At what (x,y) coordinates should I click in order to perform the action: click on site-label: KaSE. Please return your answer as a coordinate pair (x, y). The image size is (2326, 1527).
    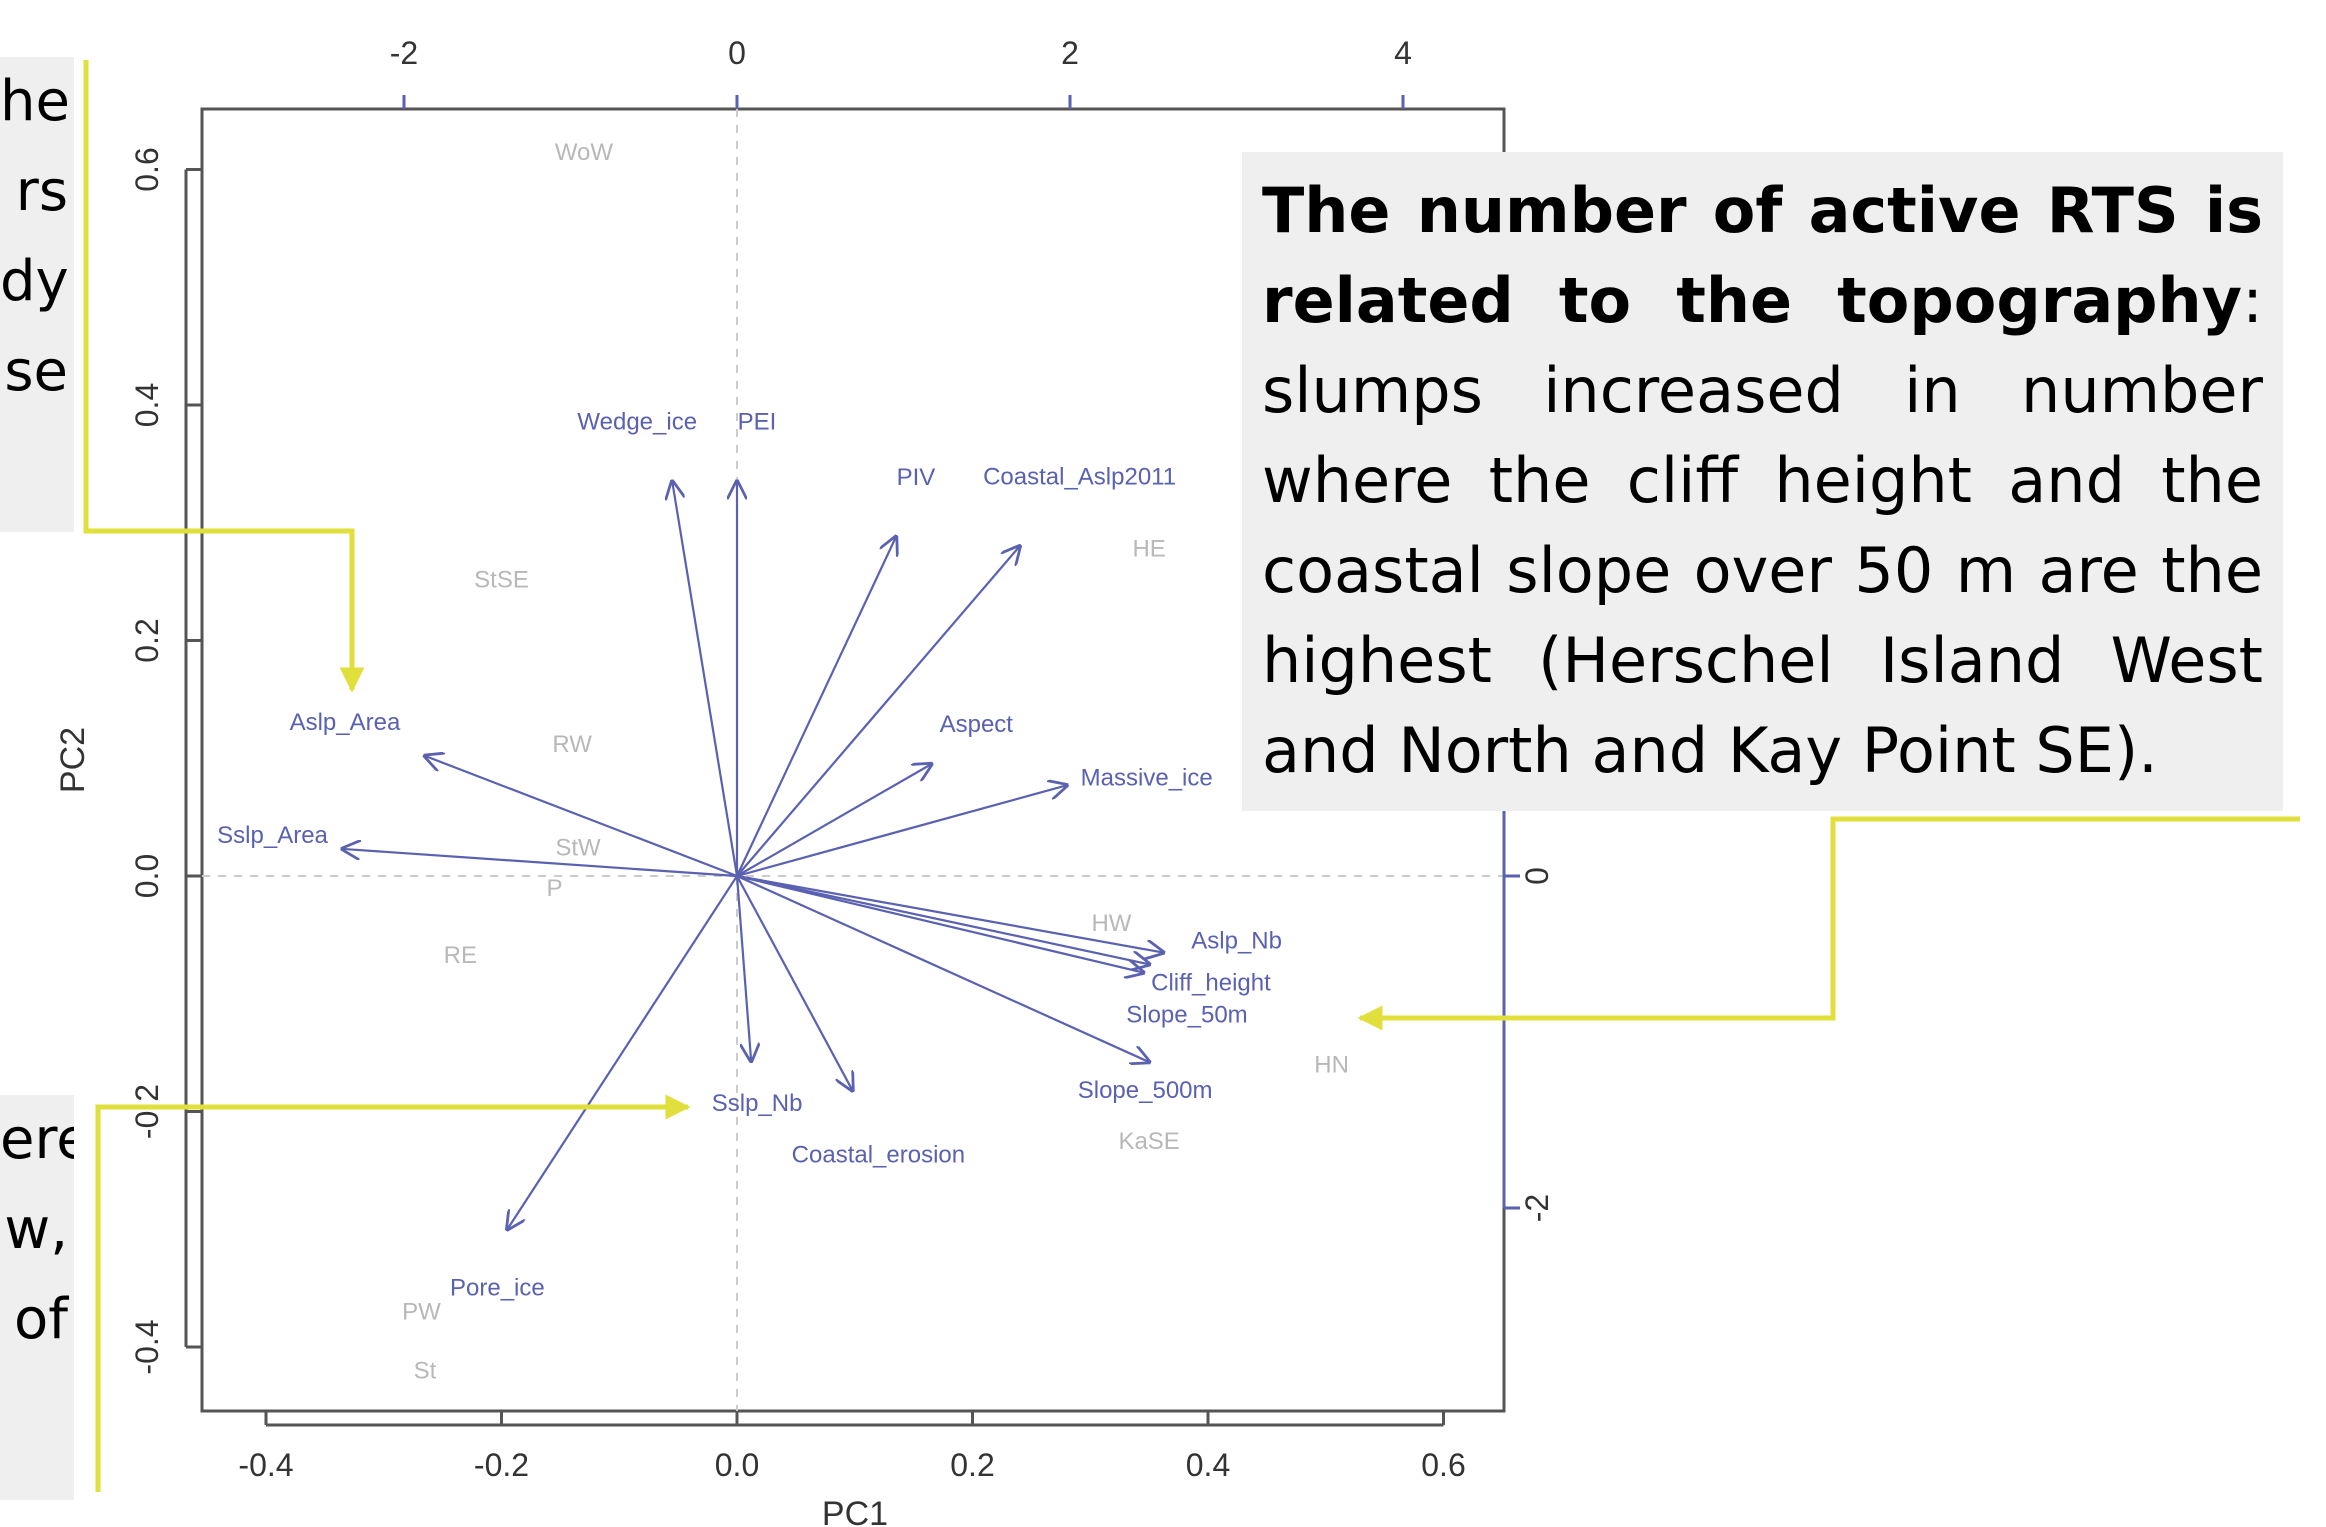
    Looking at the image, I should click on (1148, 1141).